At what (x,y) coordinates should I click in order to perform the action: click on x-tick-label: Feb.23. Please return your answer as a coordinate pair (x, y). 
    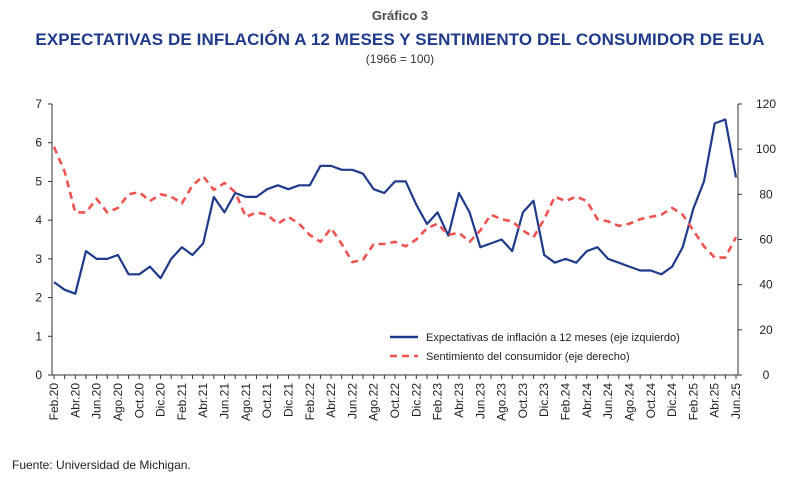
    Looking at the image, I should click on (438, 402).